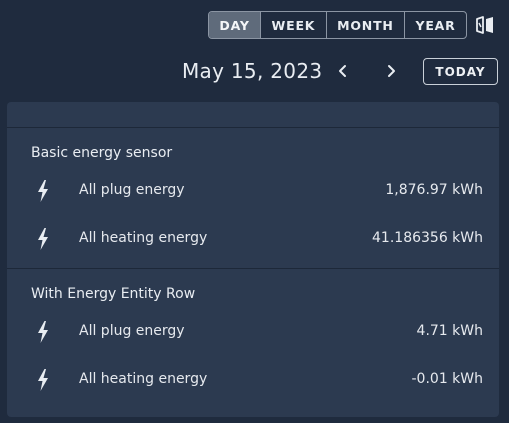 The width and height of the screenshot is (509, 423). I want to click on entity-value: 1,876.97 kWh, so click(434, 190).